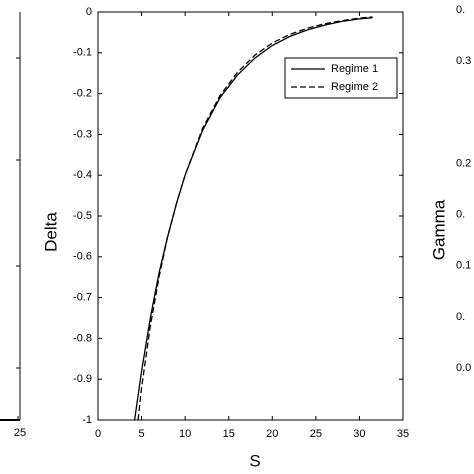 This screenshot has width=474, height=474. I want to click on y-tick-label: -0.5, so click(82, 216).